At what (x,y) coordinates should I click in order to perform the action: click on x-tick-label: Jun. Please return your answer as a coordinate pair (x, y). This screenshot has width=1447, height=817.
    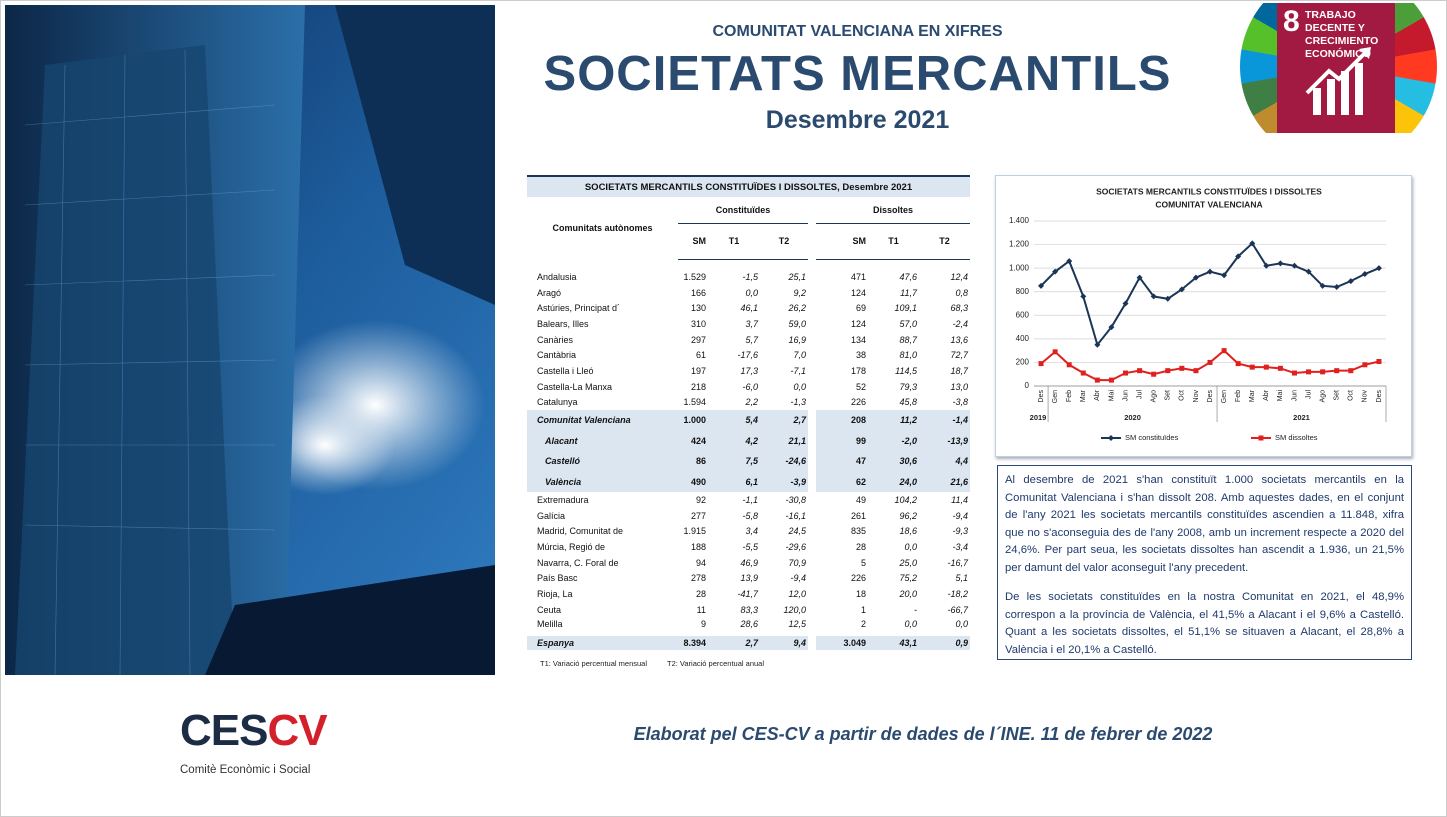
    Looking at the image, I should click on (1125, 395).